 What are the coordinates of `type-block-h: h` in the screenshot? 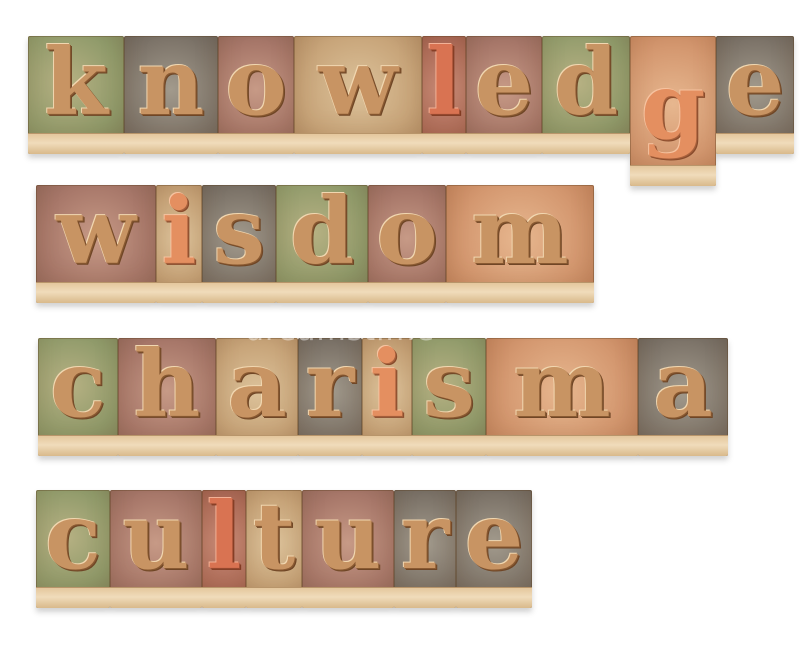 It's located at (167, 397).